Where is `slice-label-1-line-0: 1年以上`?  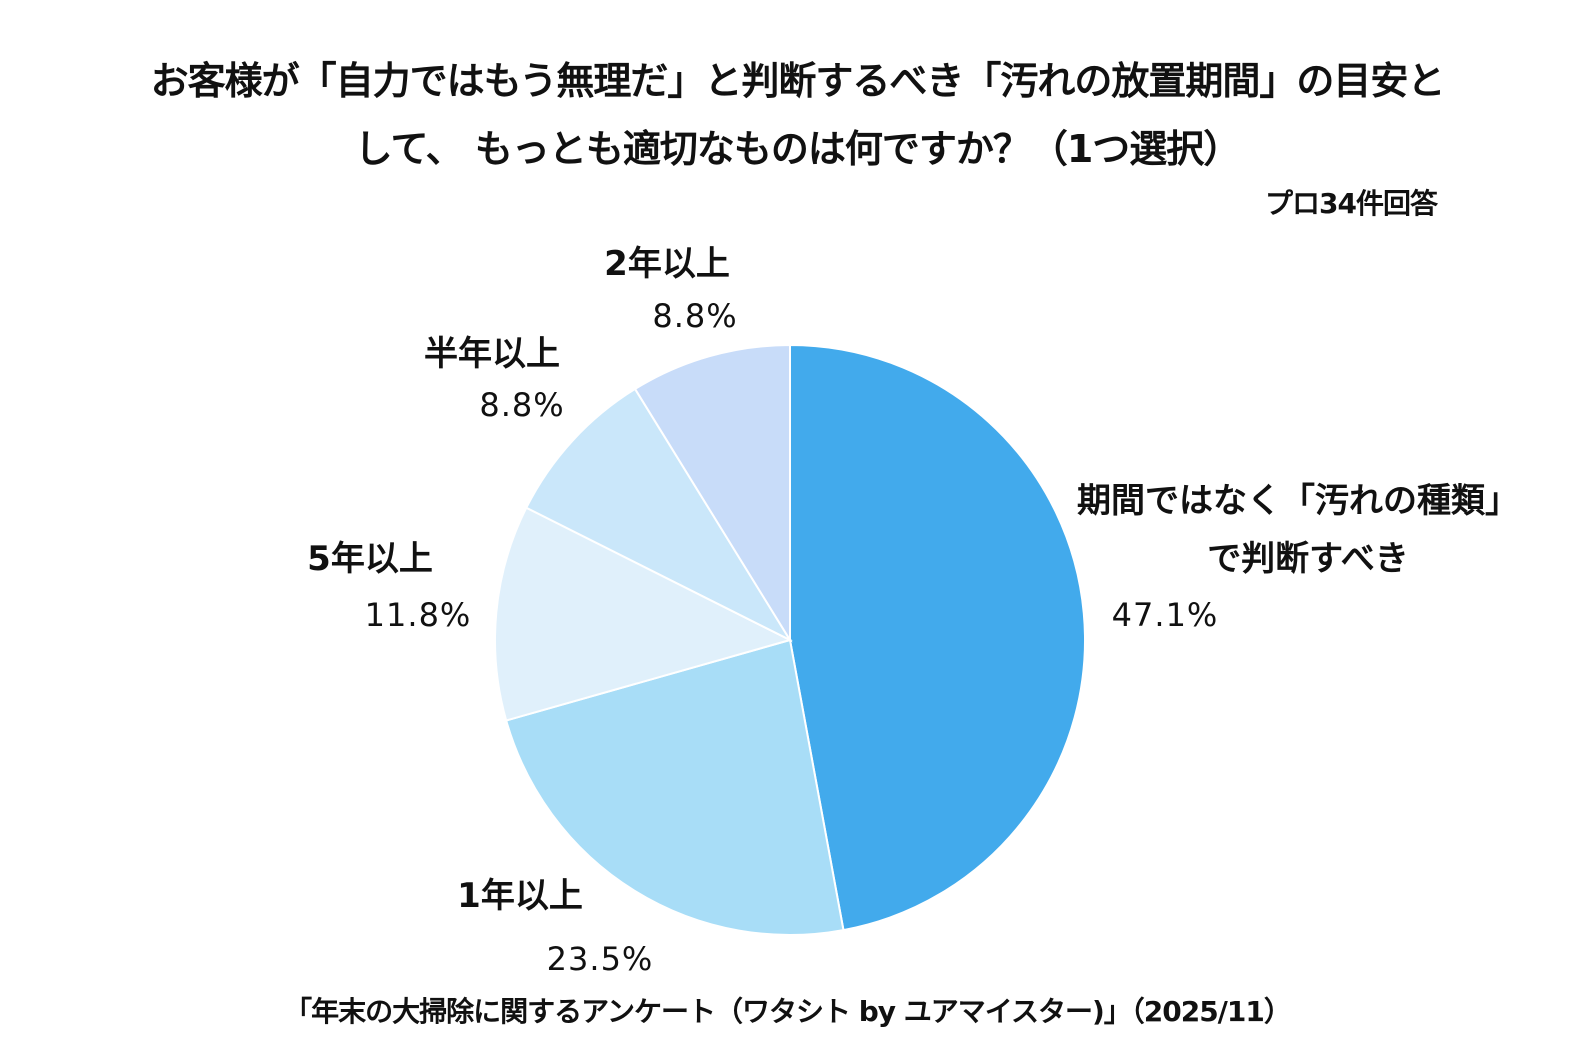 slice-label-1-line-0: 1年以上 is located at coordinates (520, 896).